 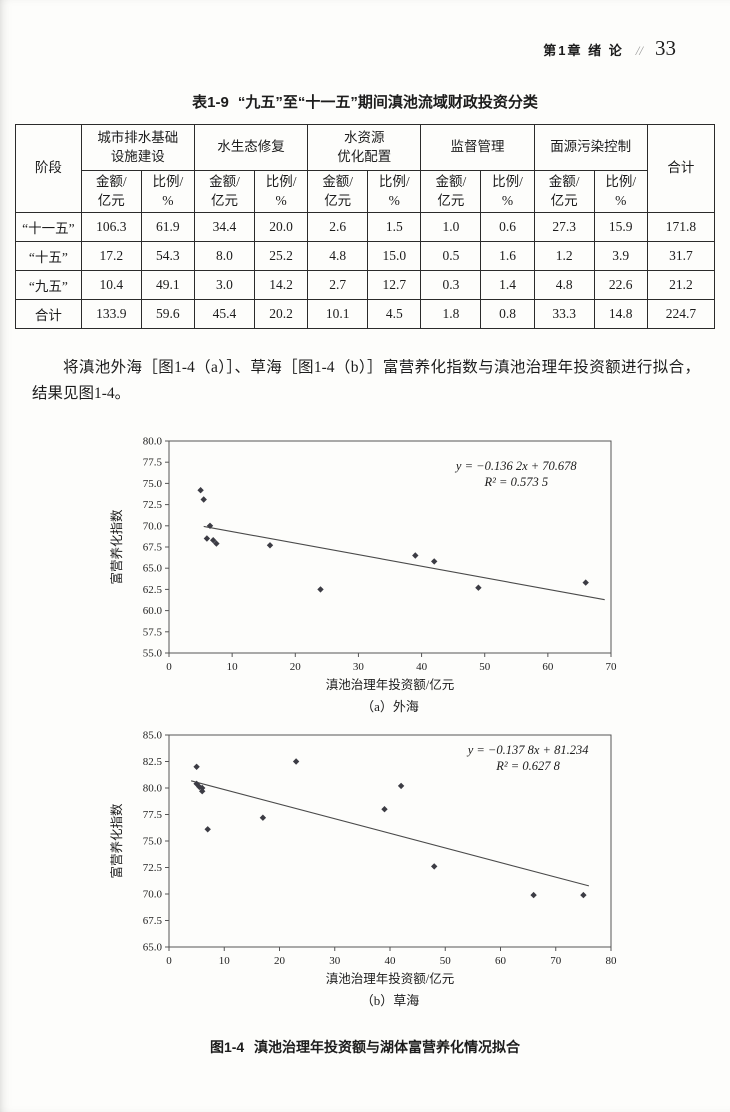 What do you see at coordinates (390, 1000) in the screenshot?
I see `subplot-caption: （b）草海` at bounding box center [390, 1000].